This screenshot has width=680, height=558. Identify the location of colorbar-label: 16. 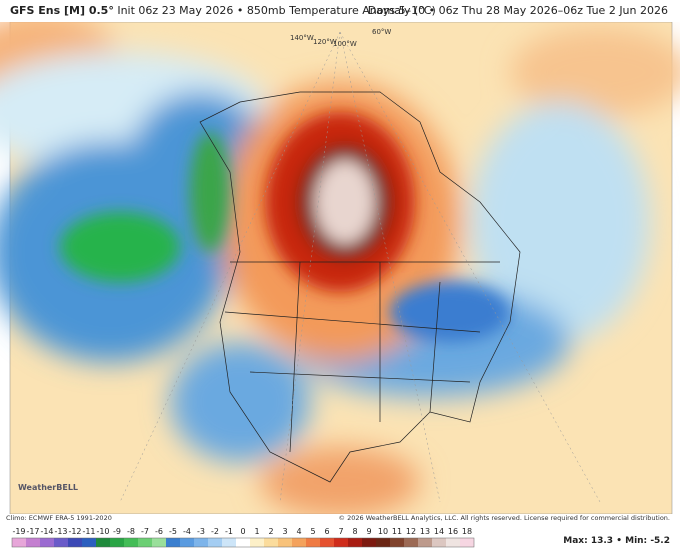
(453, 531).